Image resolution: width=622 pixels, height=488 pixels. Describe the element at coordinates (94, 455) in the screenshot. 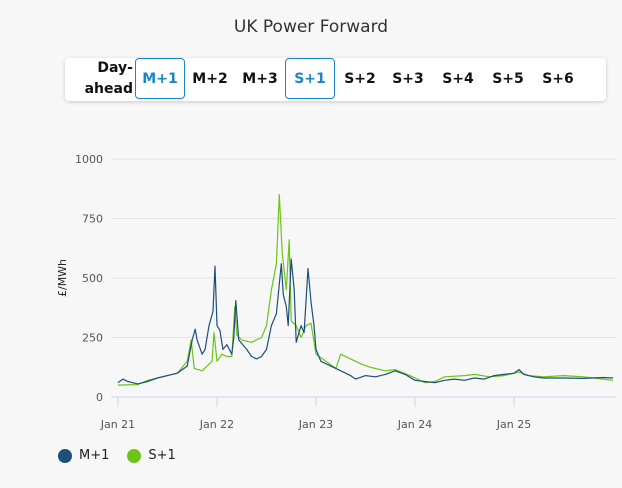

I see `legend-label-m1: M+1` at that location.